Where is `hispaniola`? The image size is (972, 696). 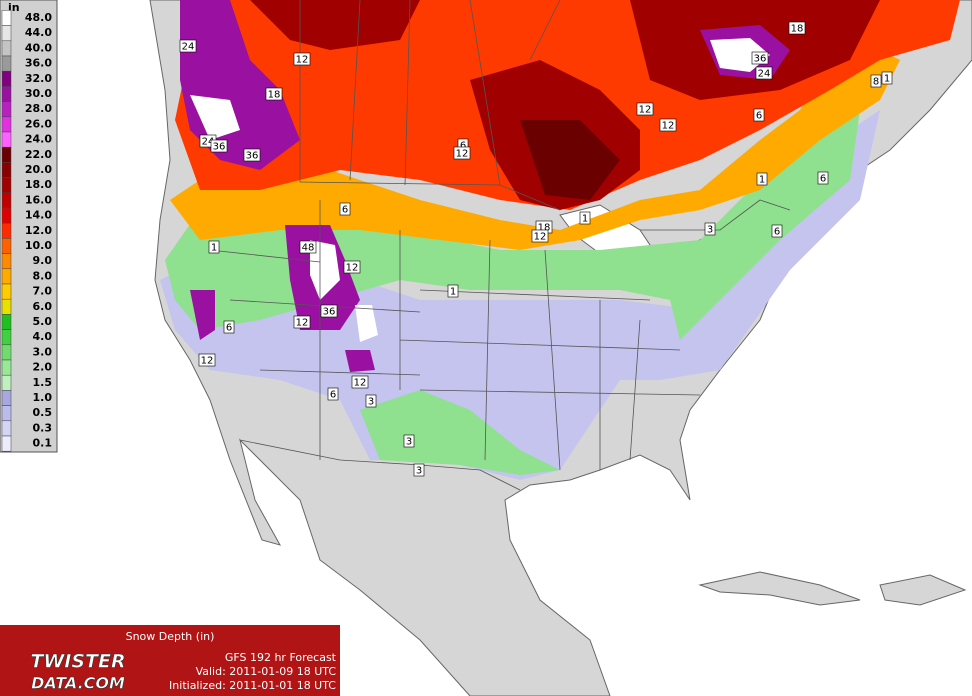 hispaniola is located at coordinates (923, 590).